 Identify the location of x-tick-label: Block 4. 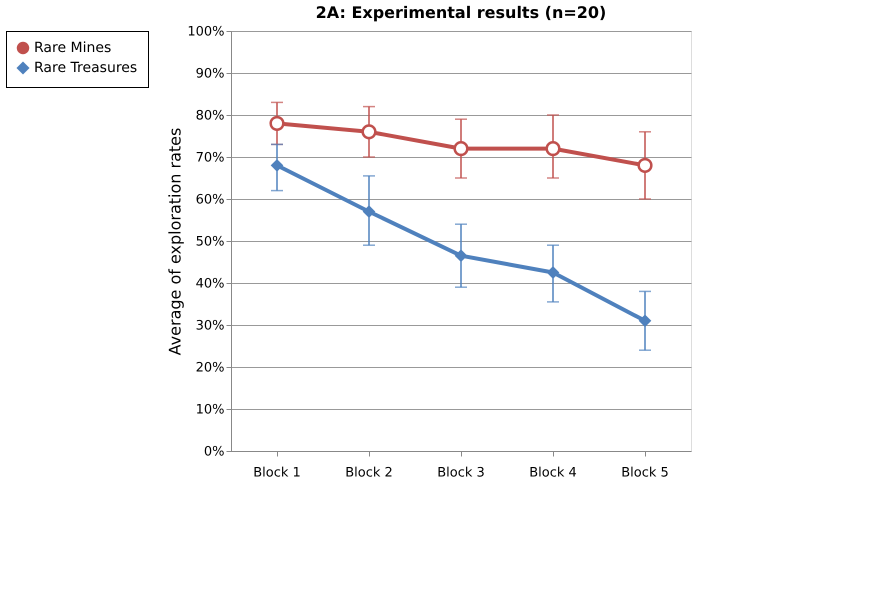
(553, 473).